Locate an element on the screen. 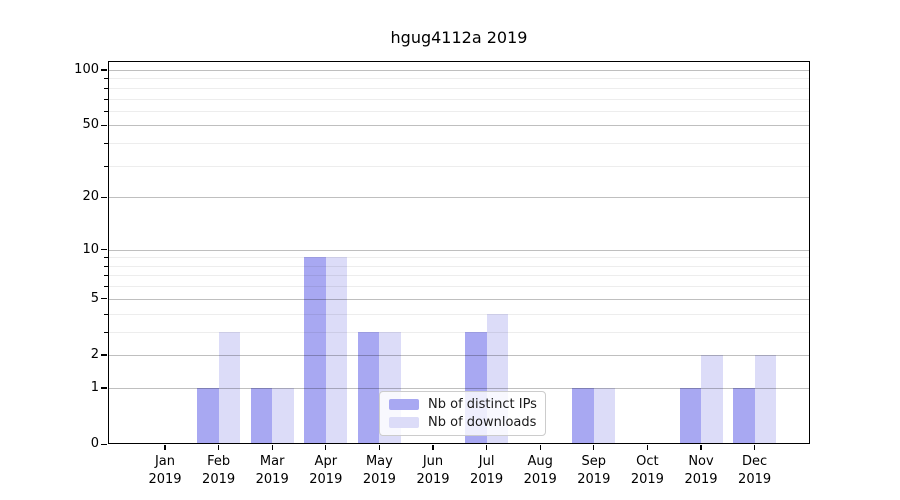  x-axis-tick-label: Jul 2019 is located at coordinates (487, 470).